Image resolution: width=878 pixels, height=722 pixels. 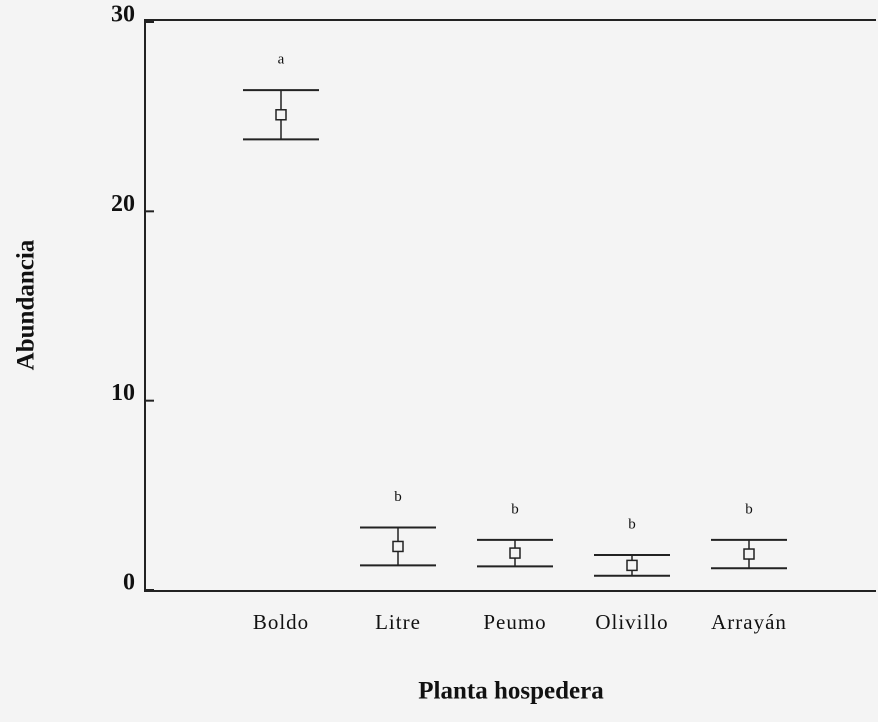 I want to click on y-tick-label: 10, so click(x=123, y=393).